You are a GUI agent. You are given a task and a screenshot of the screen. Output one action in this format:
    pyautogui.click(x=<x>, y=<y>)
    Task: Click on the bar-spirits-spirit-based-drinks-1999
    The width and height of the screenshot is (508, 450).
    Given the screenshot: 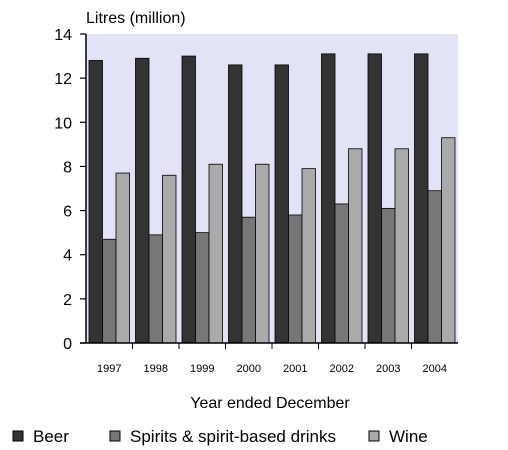 What is the action you would take?
    pyautogui.click(x=202, y=288)
    